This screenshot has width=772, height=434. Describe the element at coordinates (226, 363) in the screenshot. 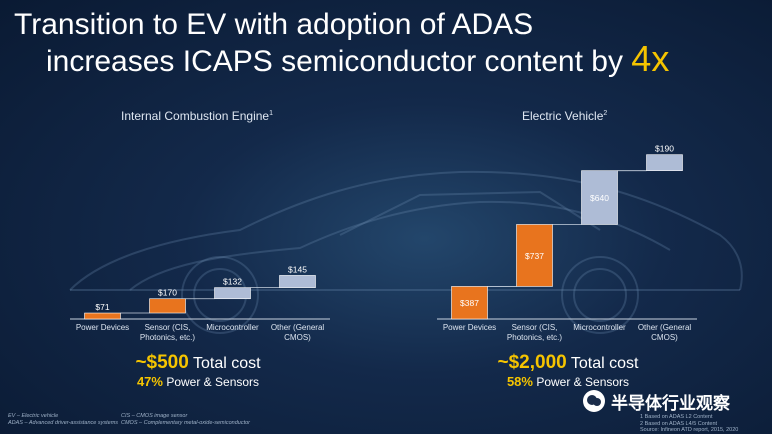

I see `ice-total-label: Total cost` at that location.